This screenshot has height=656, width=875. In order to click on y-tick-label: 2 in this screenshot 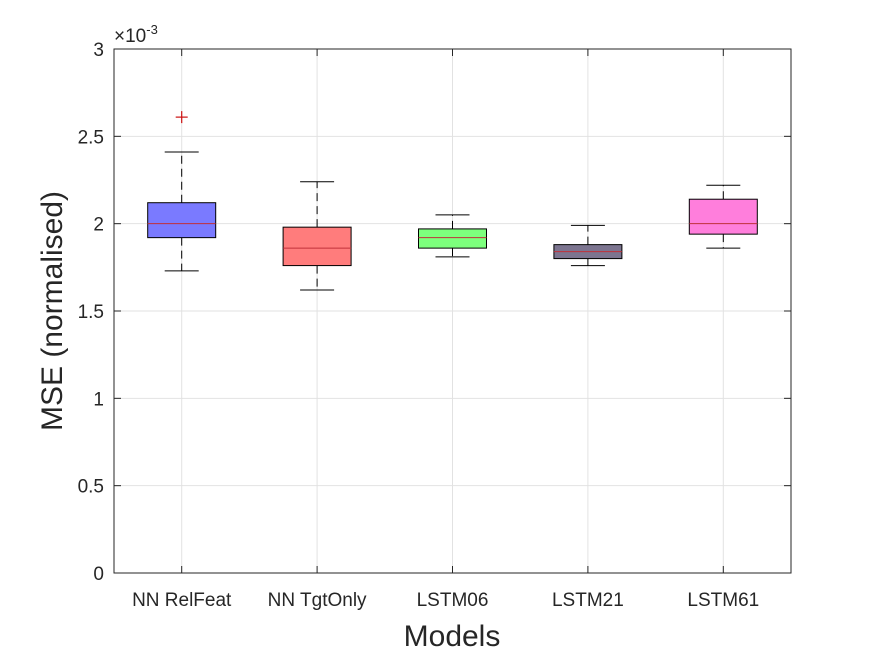, I will do `click(98, 225)`.